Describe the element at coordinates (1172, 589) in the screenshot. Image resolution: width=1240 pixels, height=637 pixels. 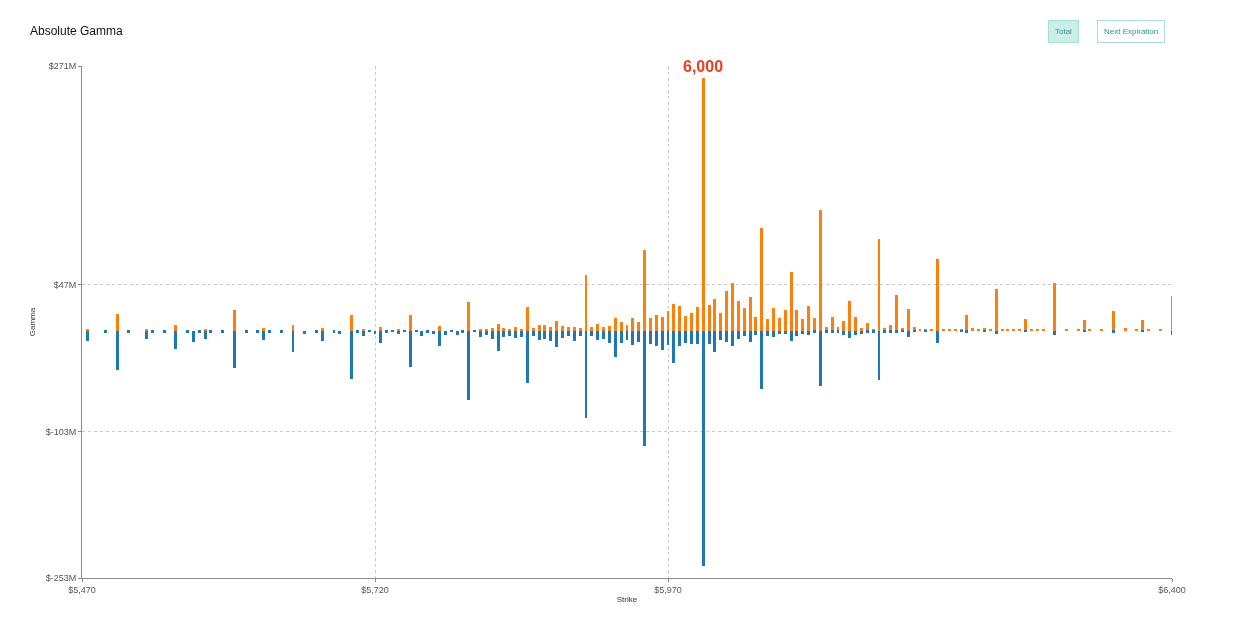
I see `x-tick-label: $6,400` at that location.